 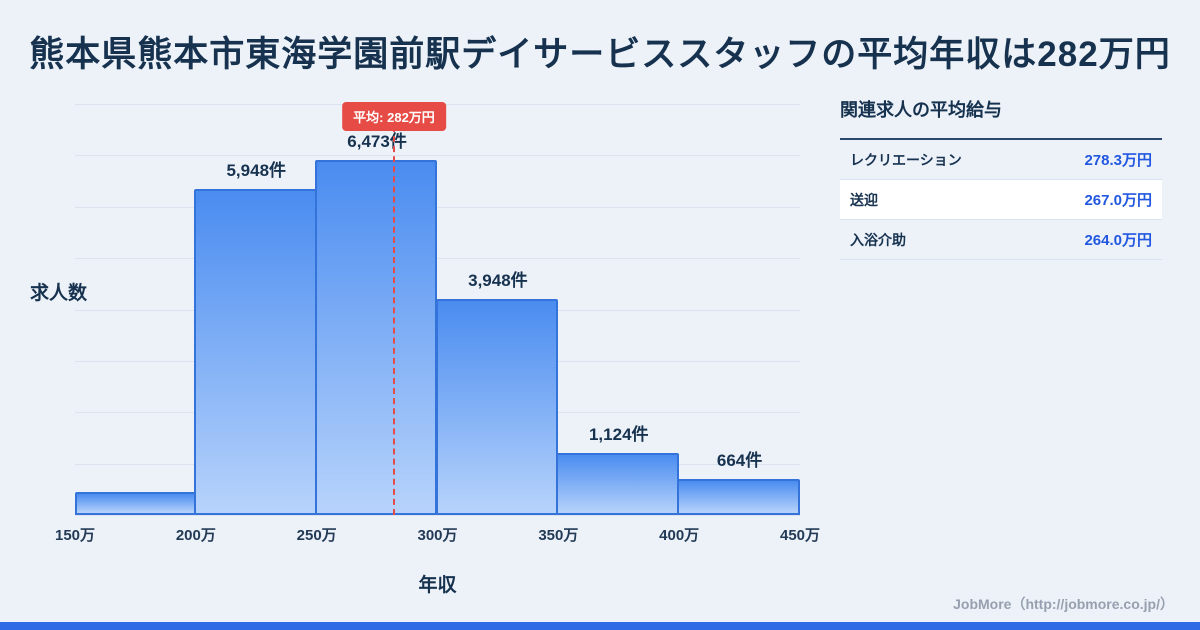 I want to click on x-axis-ticks: 150万 200万 250万 300万 350万 400万 450万, so click(x=437, y=535).